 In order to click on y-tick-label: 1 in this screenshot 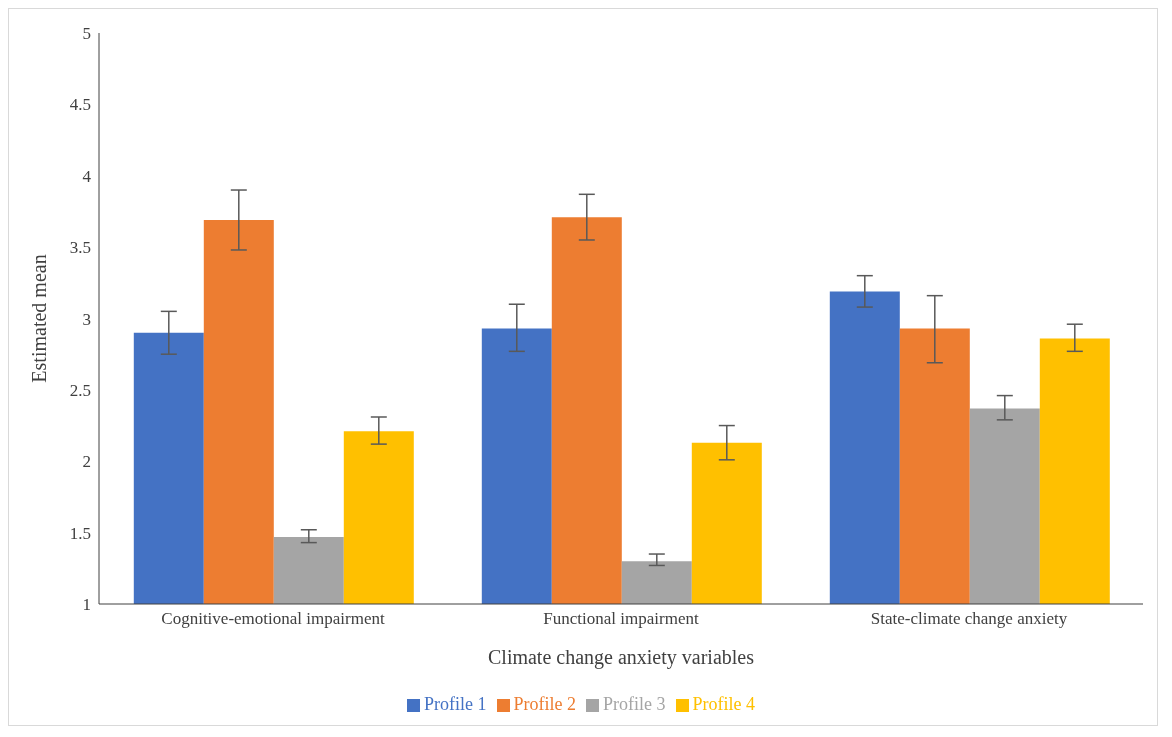, I will do `click(86, 605)`.